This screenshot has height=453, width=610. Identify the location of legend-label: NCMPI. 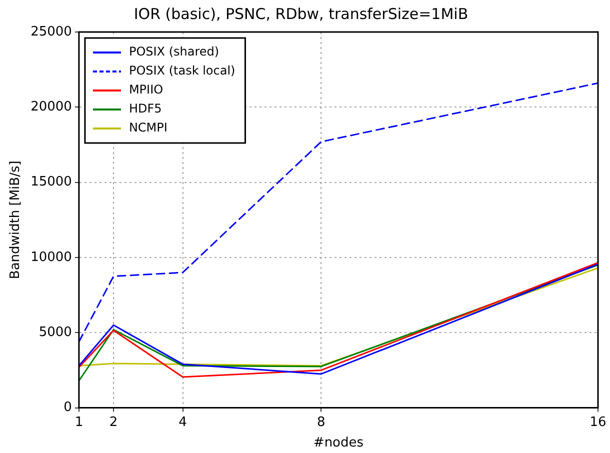
(148, 127).